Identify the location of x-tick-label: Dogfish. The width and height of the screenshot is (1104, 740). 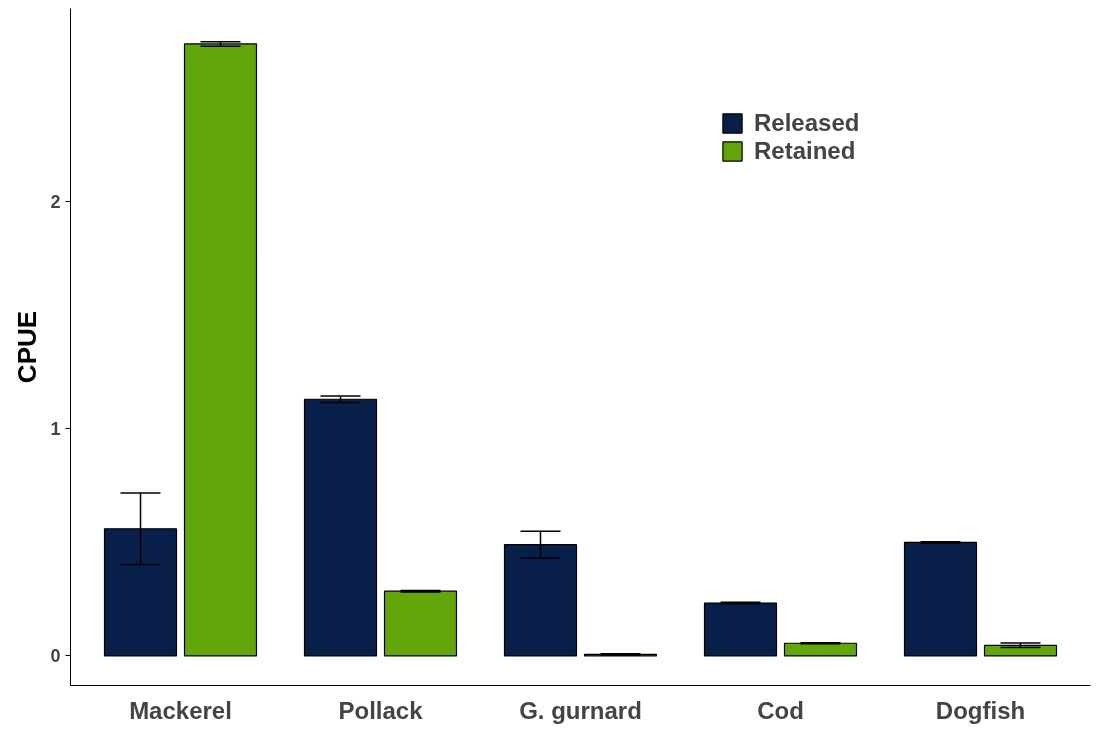
(980, 710).